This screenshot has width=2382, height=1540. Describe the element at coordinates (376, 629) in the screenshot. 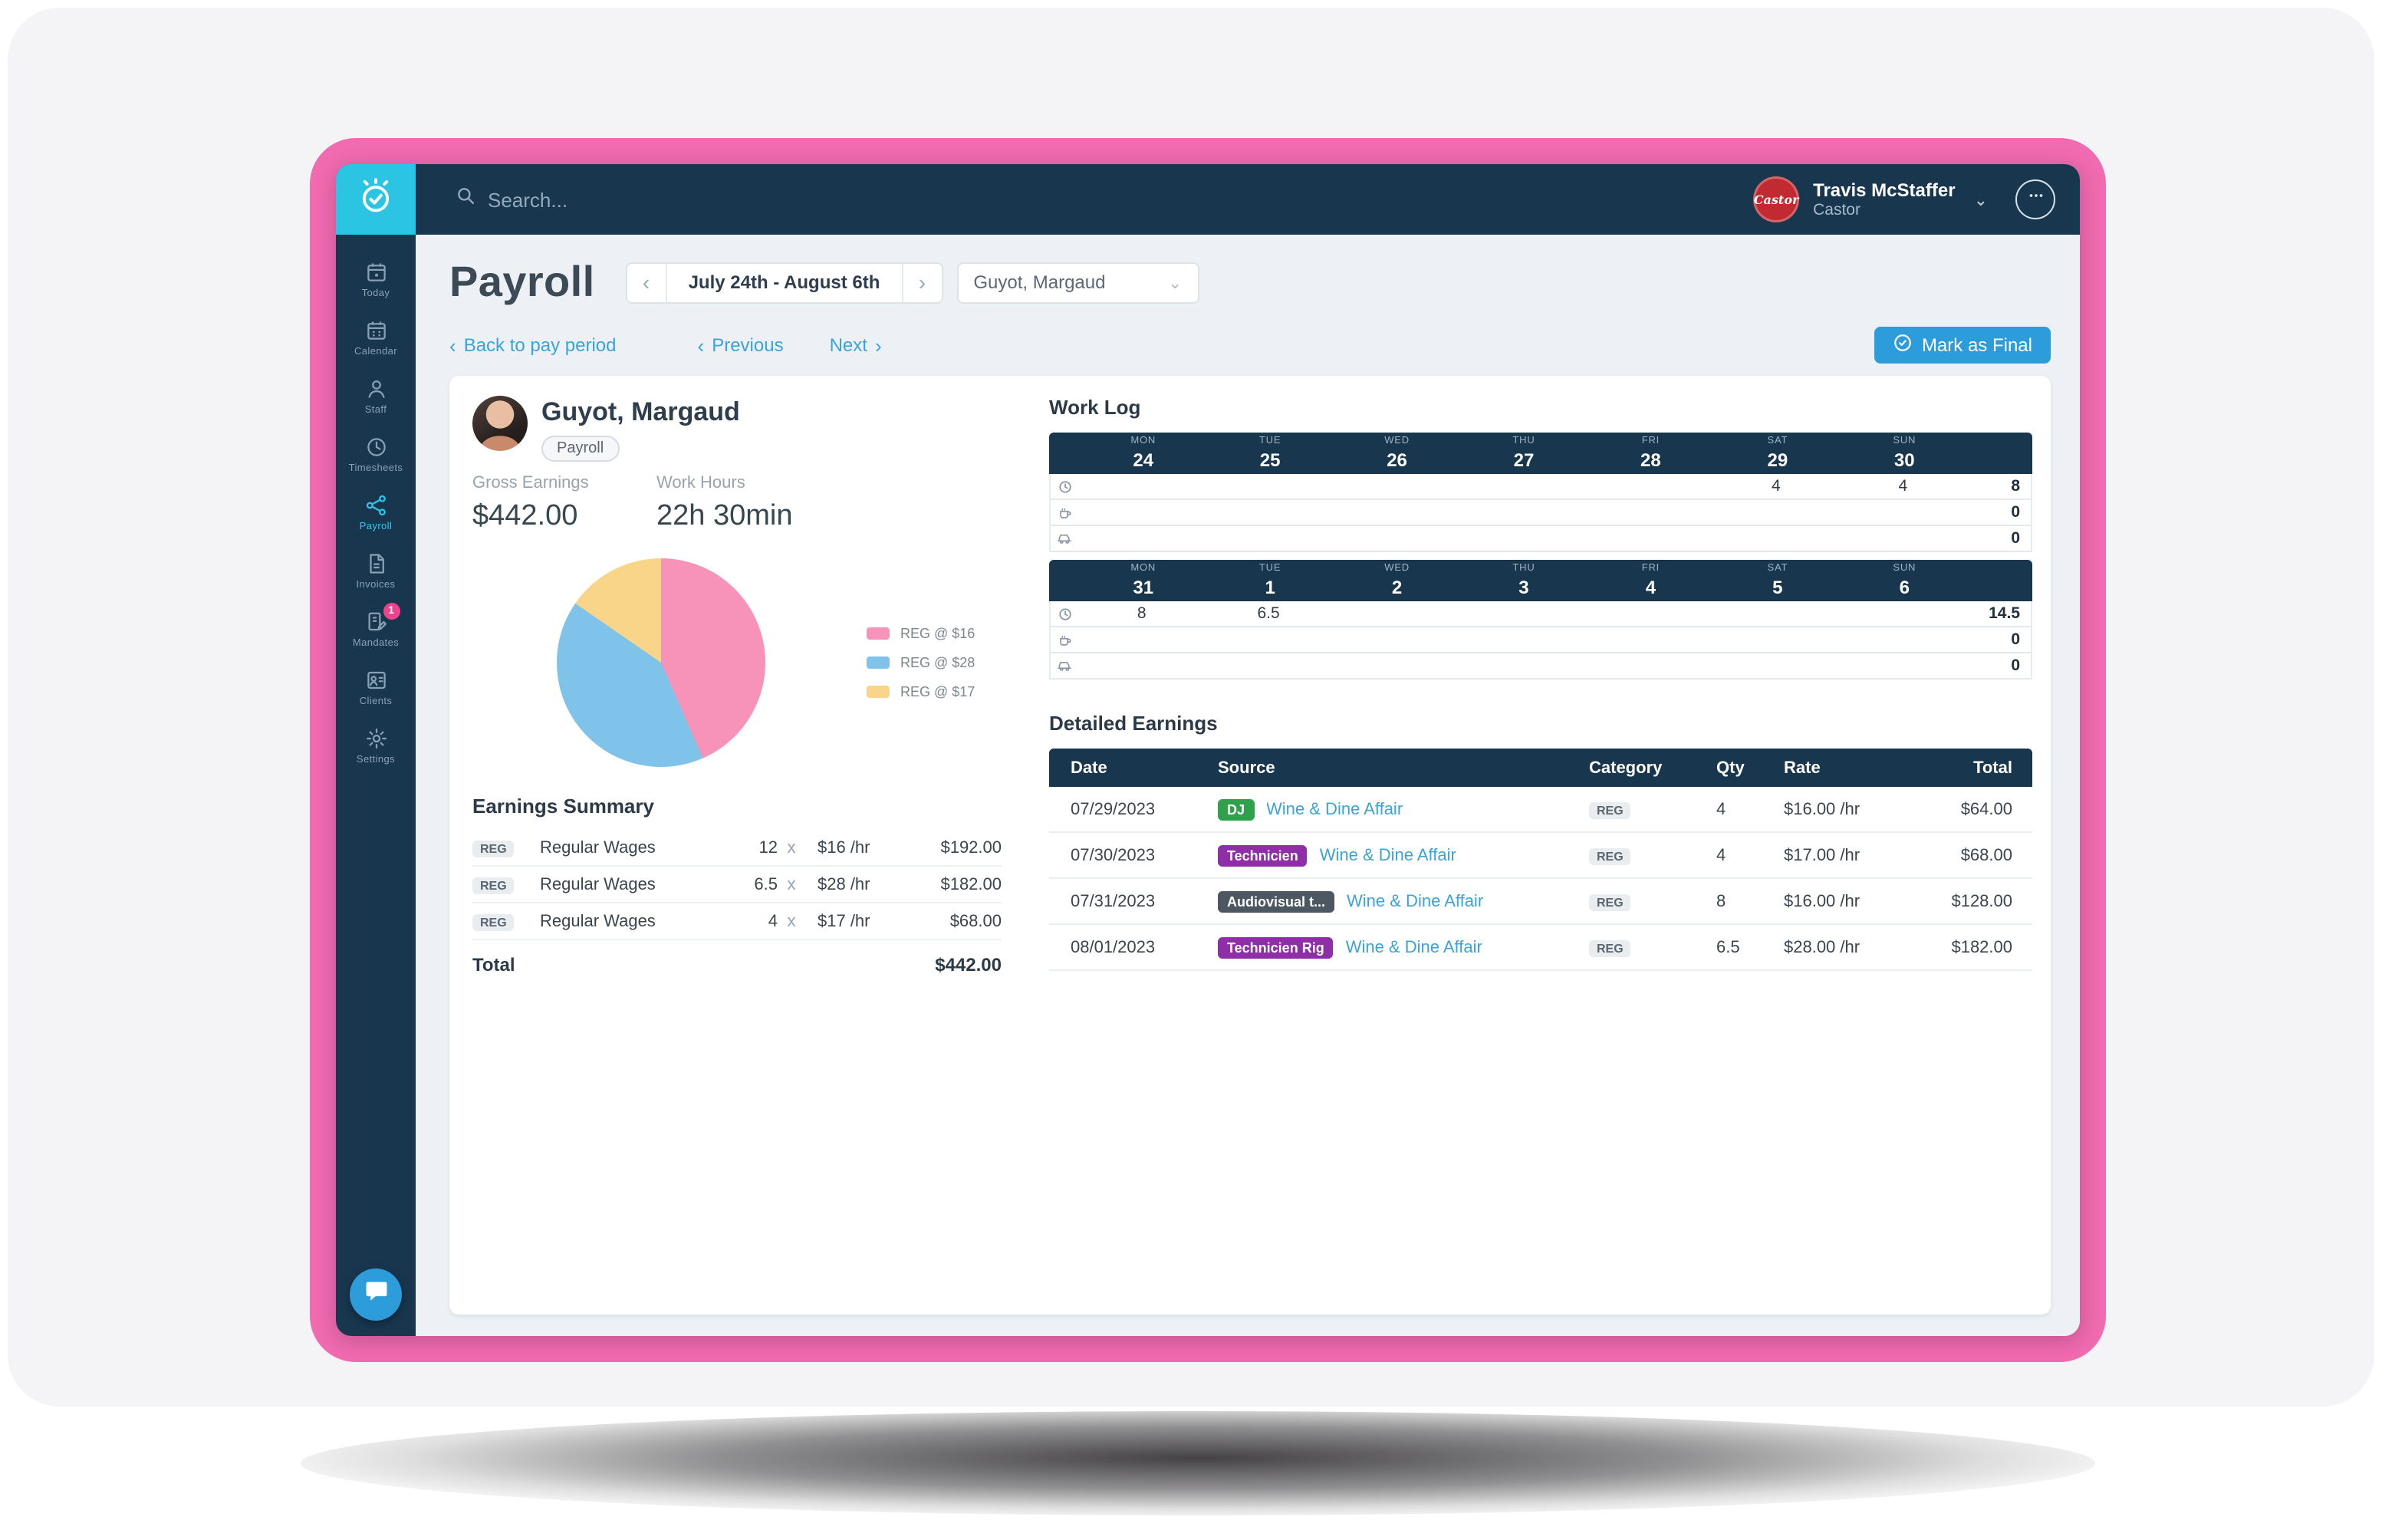

I see `sidebar-item-mandates: 1 Mandates` at that location.